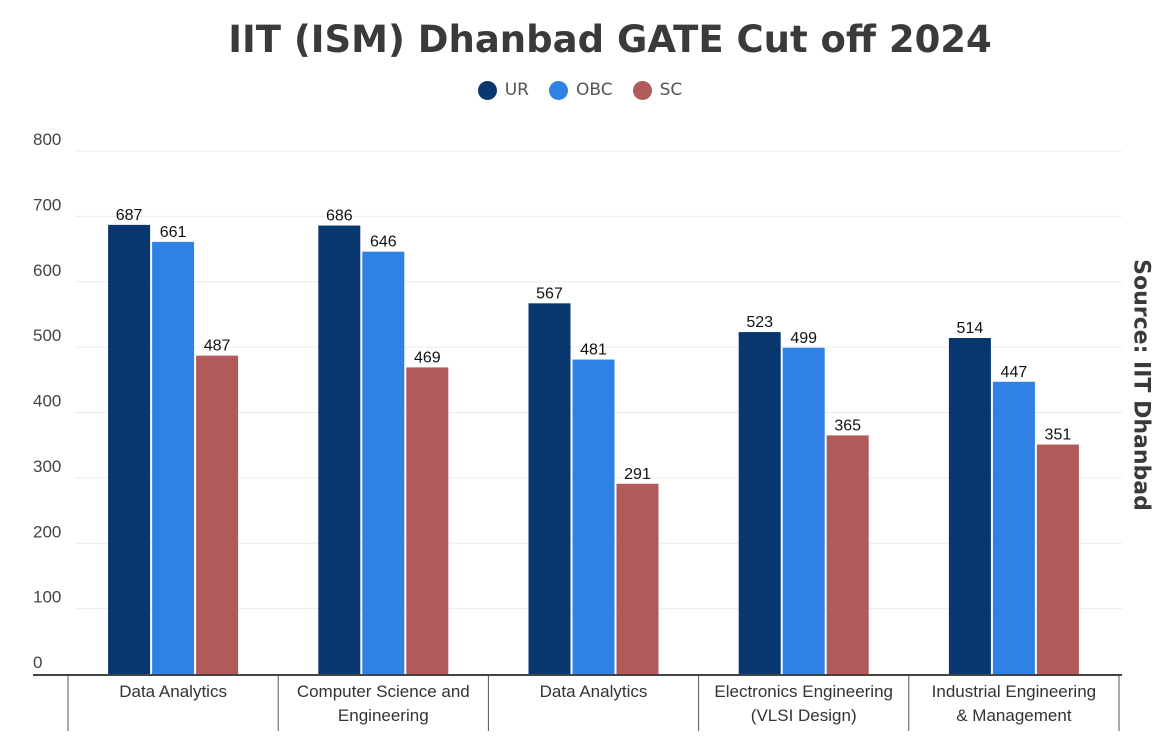  What do you see at coordinates (516, 90) in the screenshot?
I see `legend-label: UR` at bounding box center [516, 90].